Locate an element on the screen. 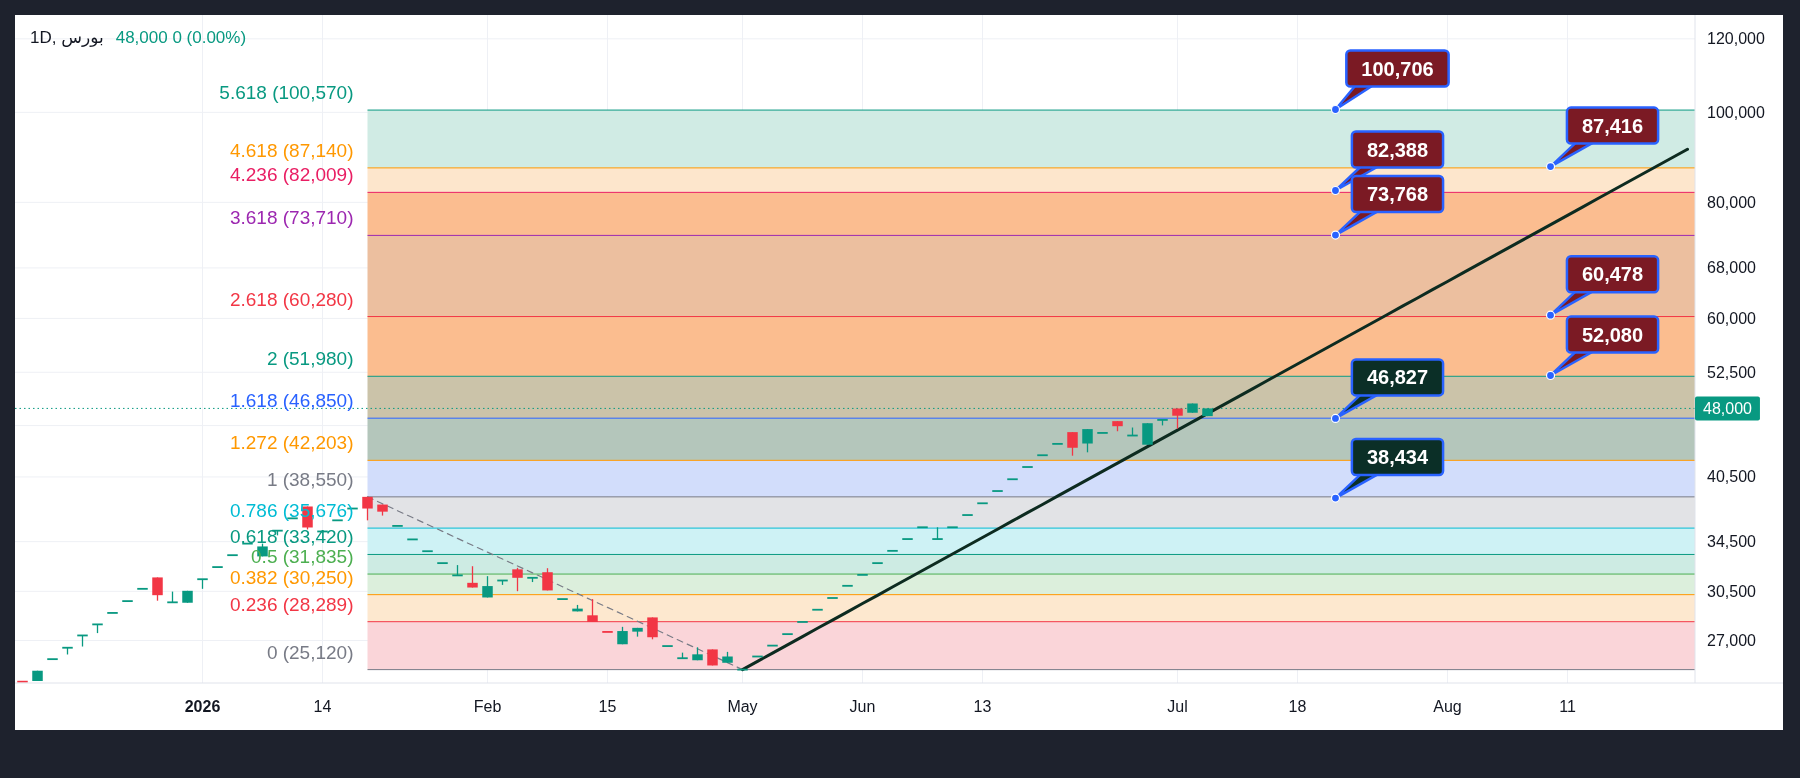 The image size is (1800, 778). ref-line-label: 3.618 (73,710) is located at coordinates (291, 218).